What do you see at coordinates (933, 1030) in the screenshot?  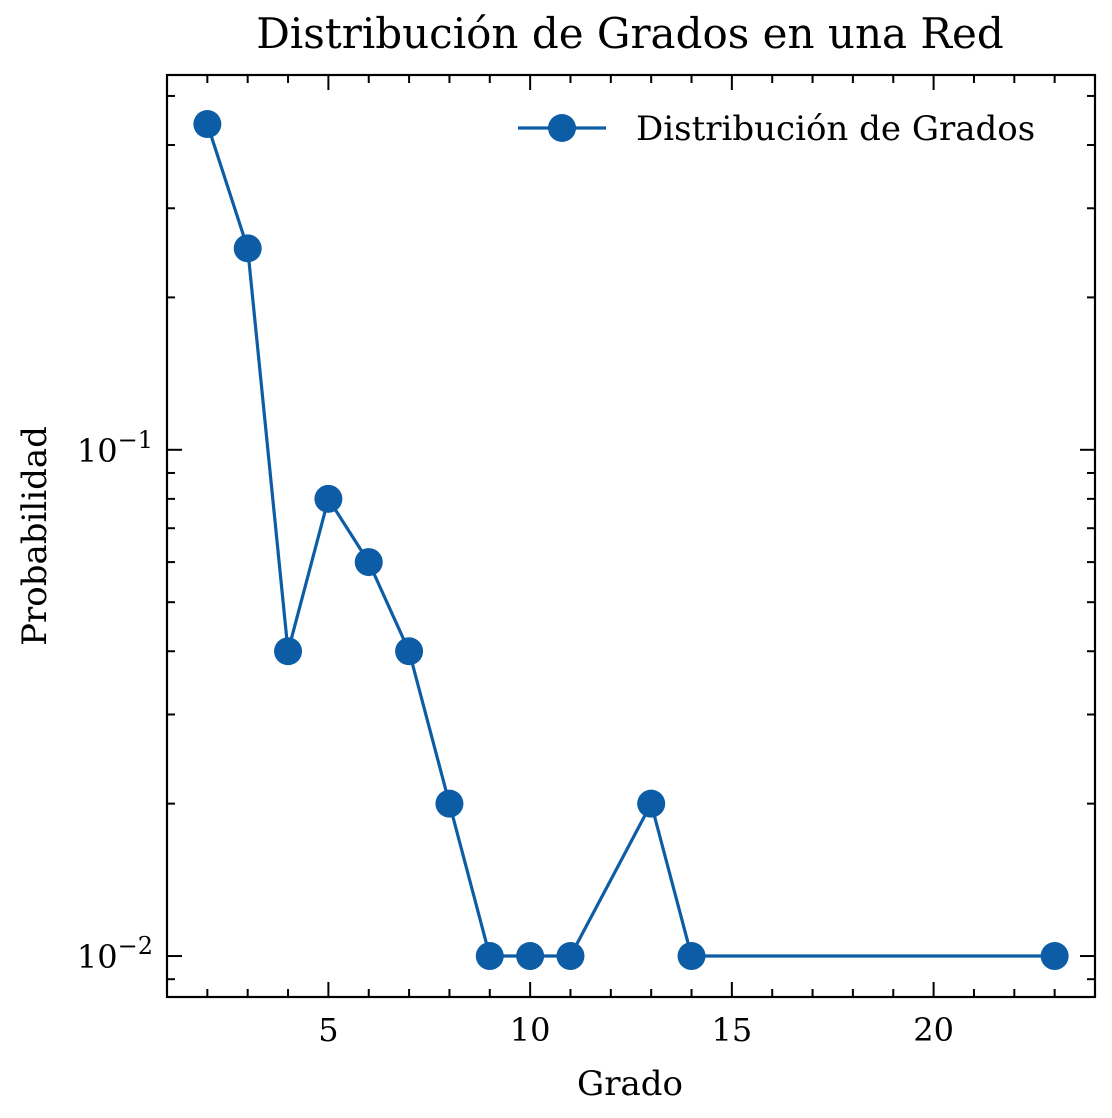 I see `x-tick-label: 20` at bounding box center [933, 1030].